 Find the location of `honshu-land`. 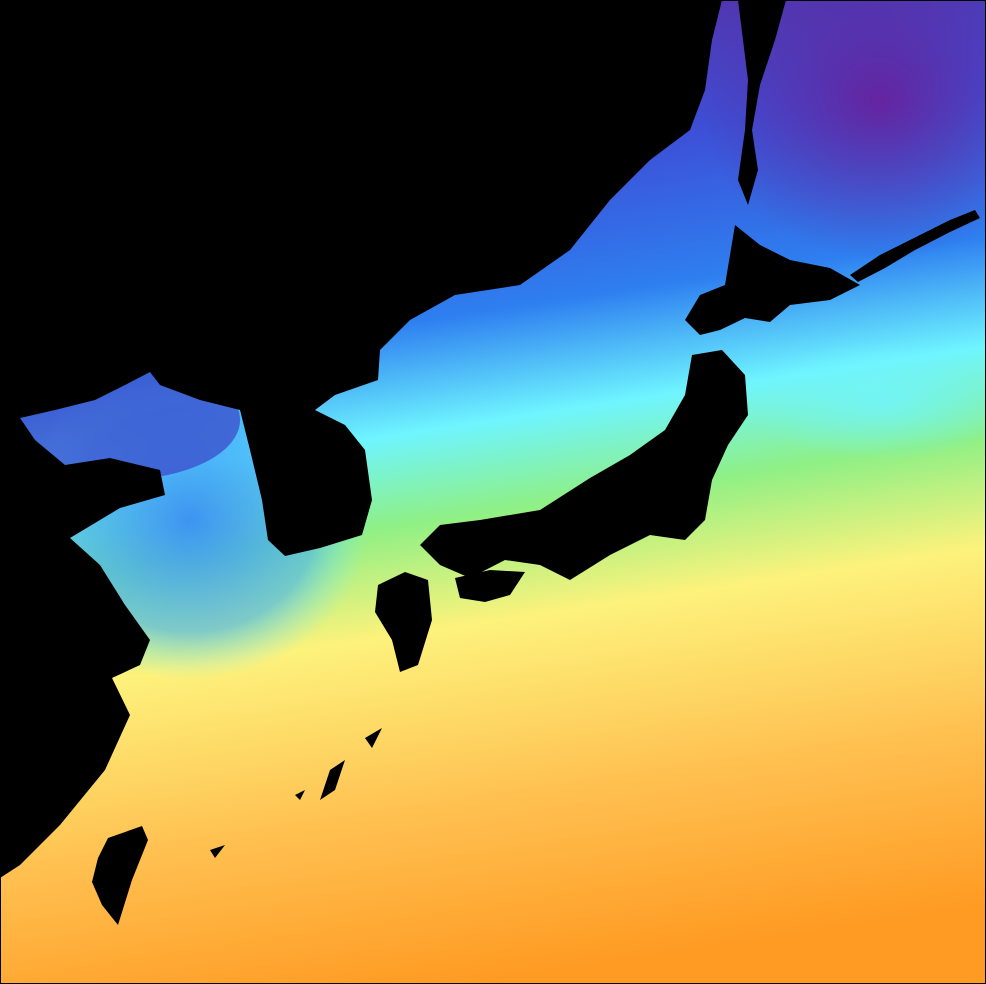

honshu-land is located at coordinates (584, 465).